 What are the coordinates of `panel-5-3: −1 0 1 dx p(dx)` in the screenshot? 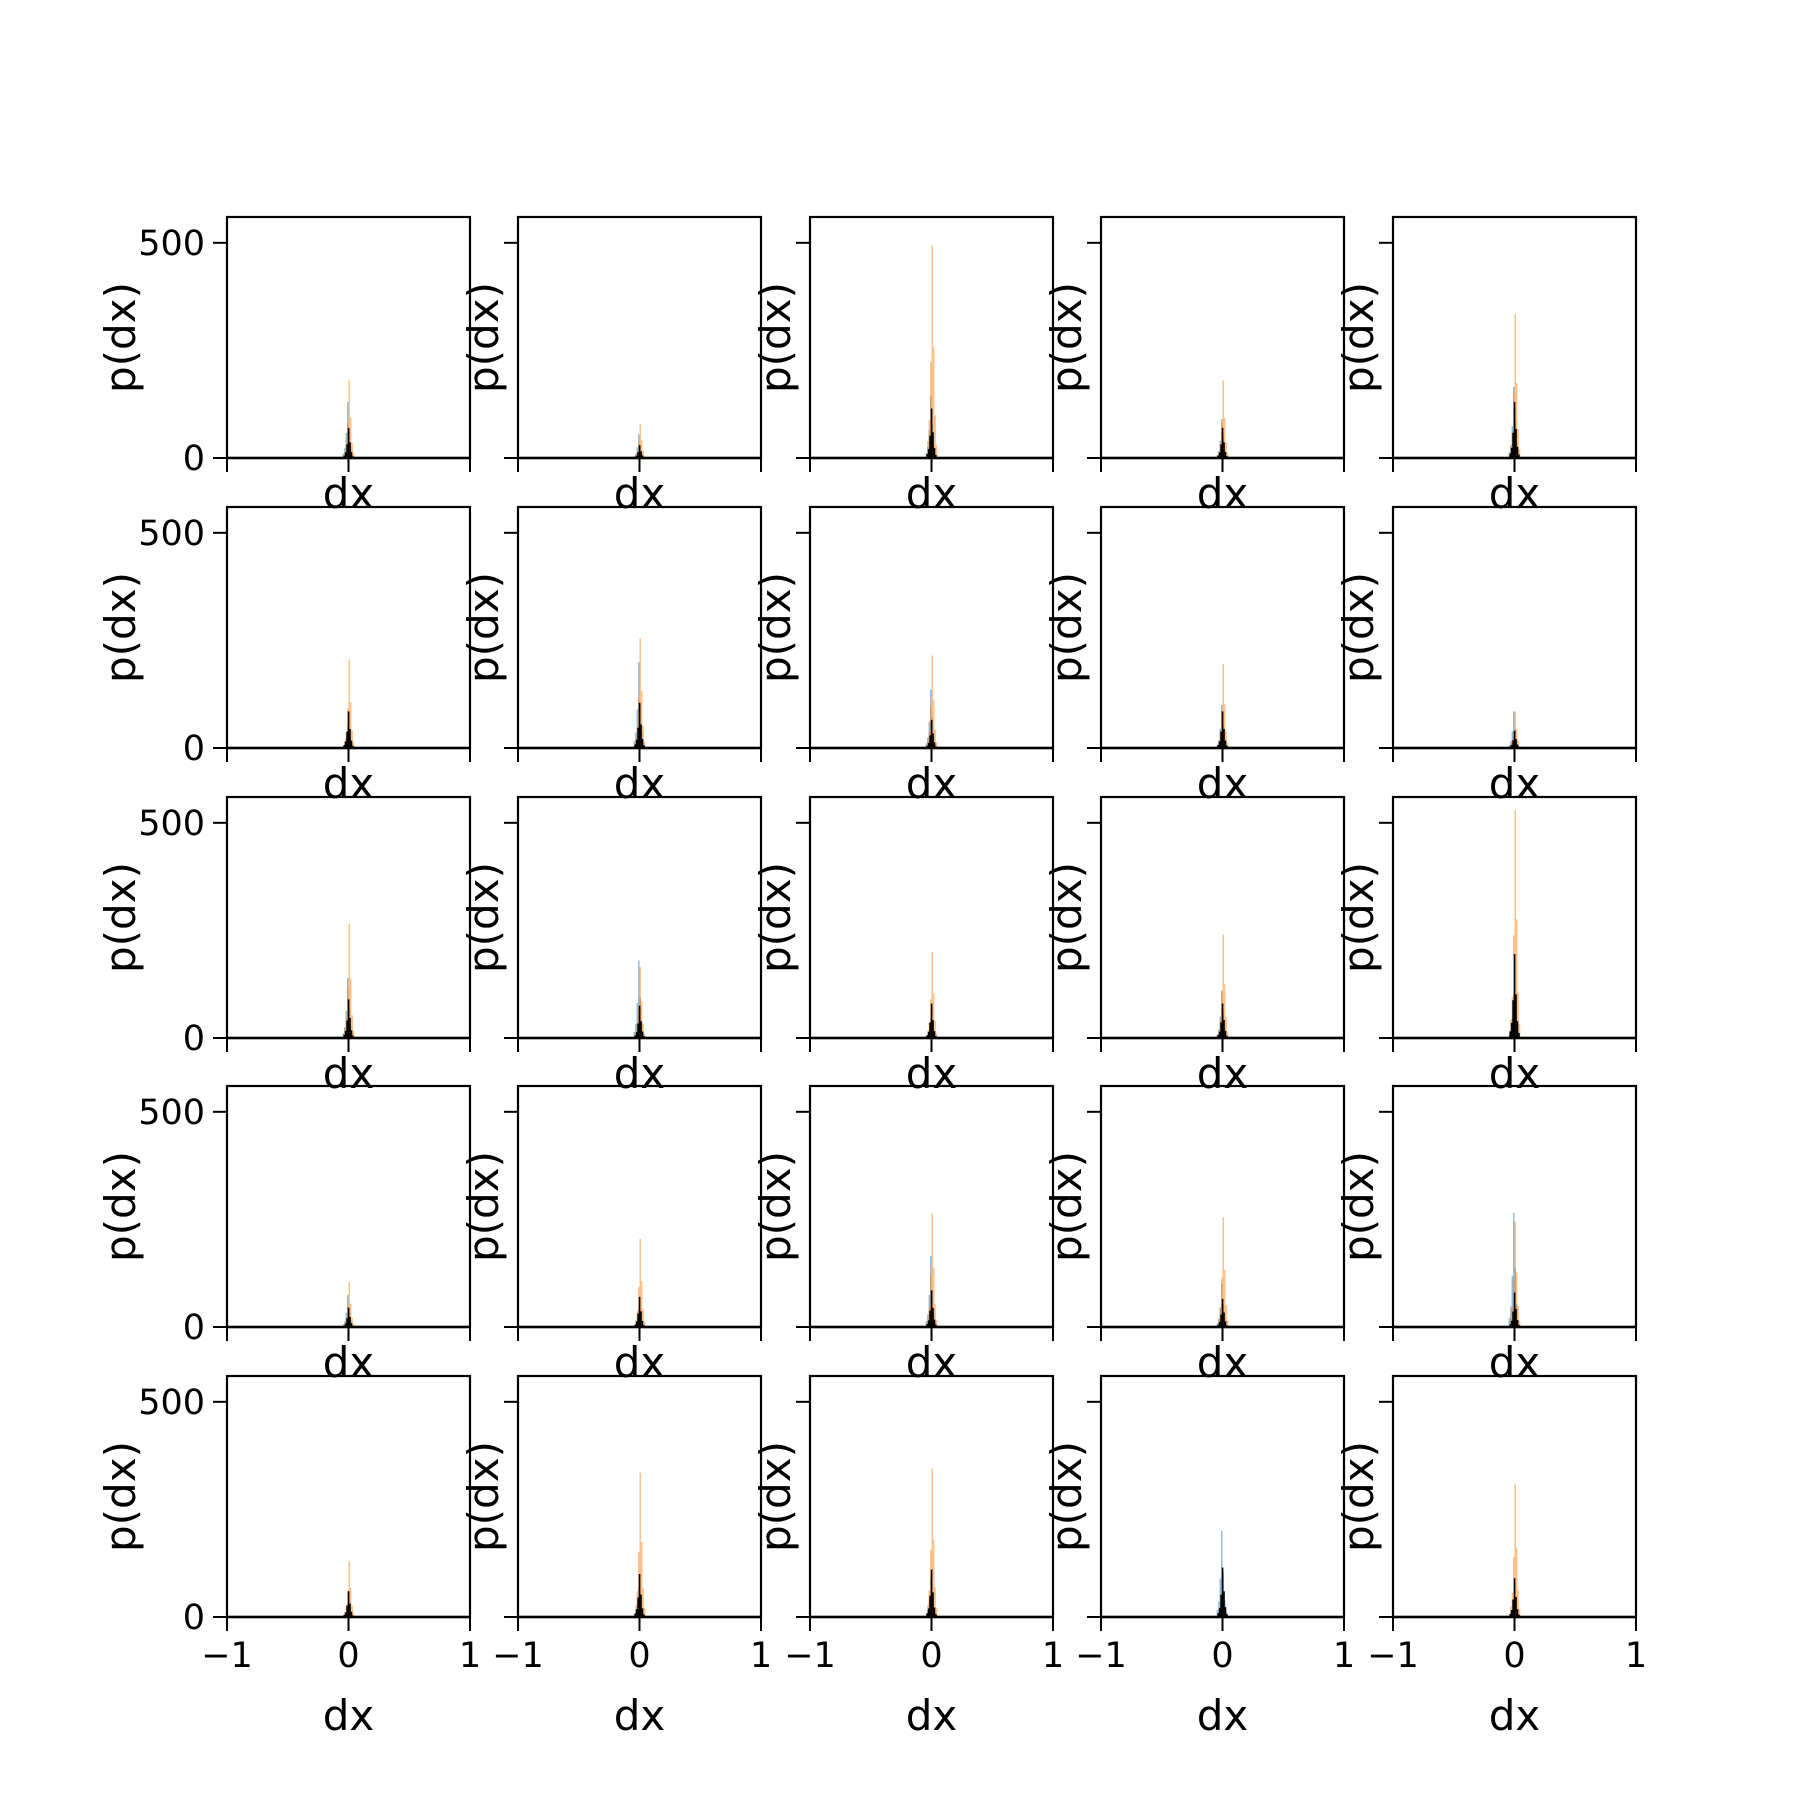 It's located at (907, 1557).